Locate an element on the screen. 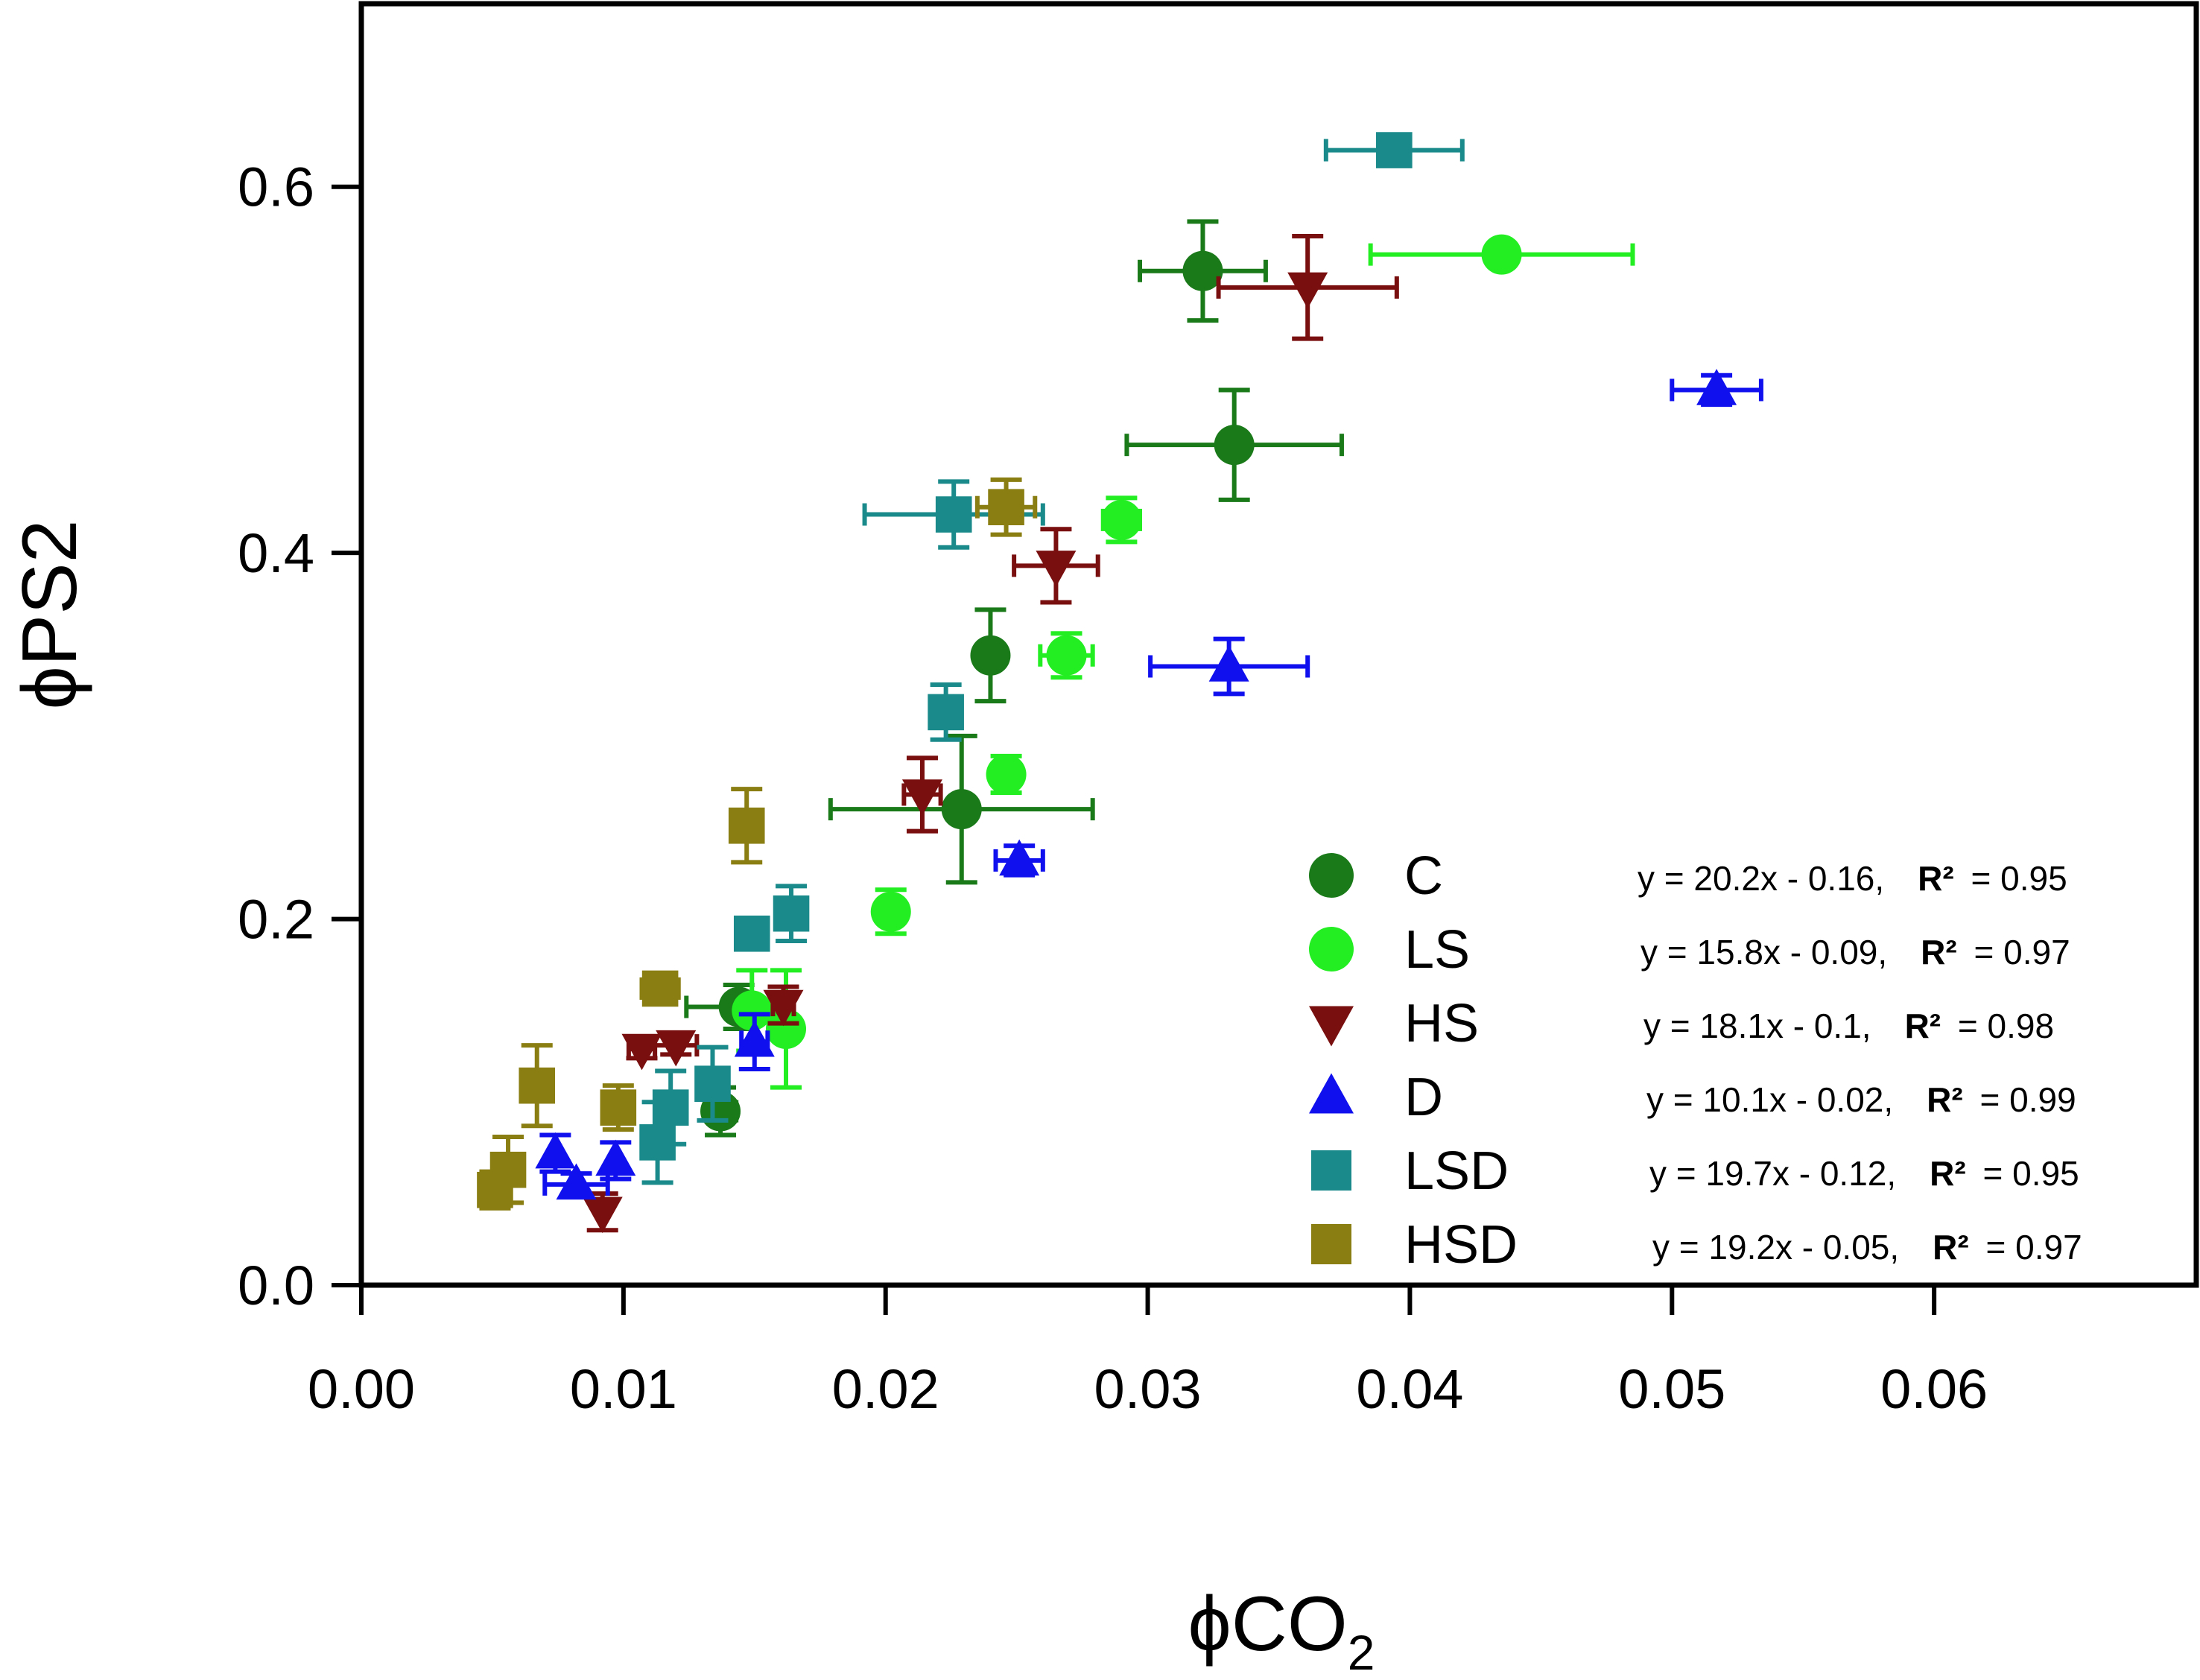 This screenshot has height=1680, width=2200. y-tick-label: 0.0 is located at coordinates (276, 1285).